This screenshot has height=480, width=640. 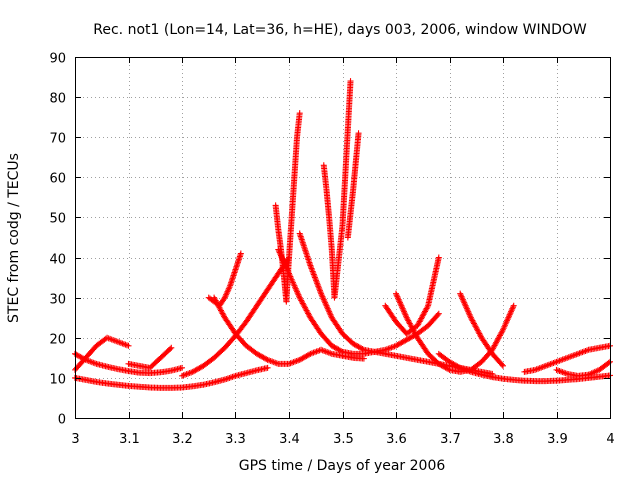 I want to click on x-tick-label: 3.5, so click(x=343, y=439).